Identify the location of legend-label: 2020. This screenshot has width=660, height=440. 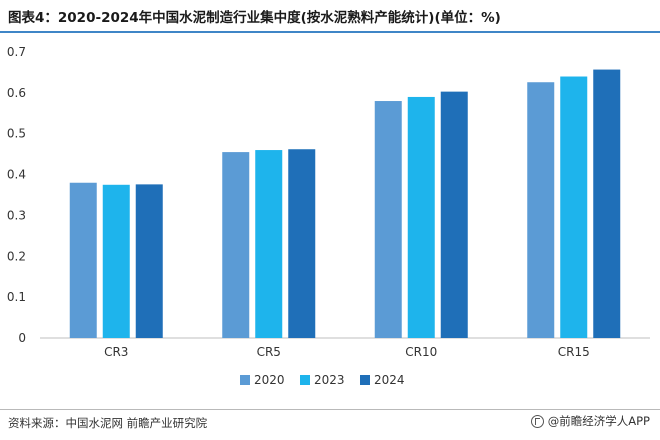
(269, 380).